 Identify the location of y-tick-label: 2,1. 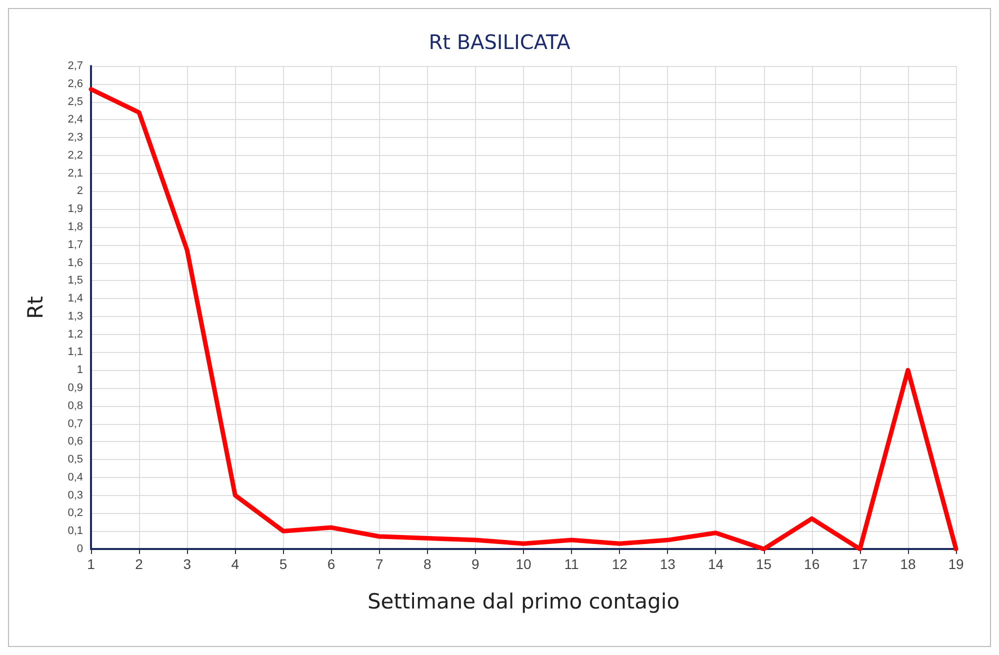
(75, 173).